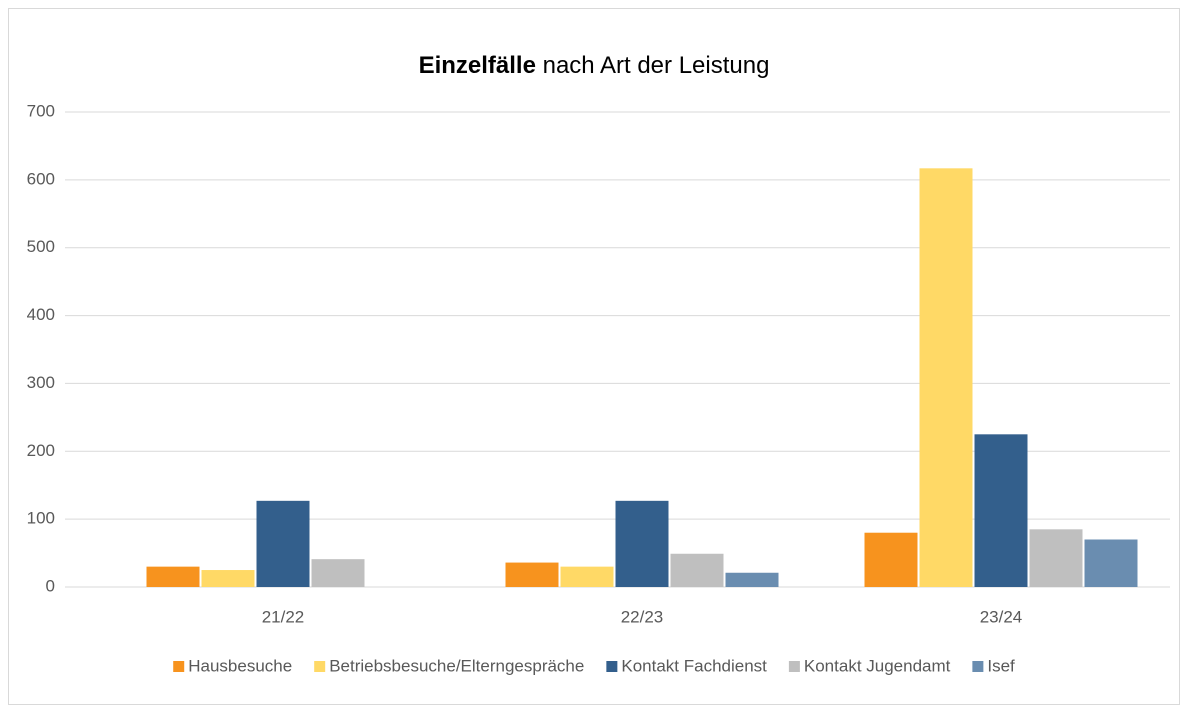 The image size is (1188, 718). What do you see at coordinates (877, 665) in the screenshot?
I see `legend-label: Kontakt Jugendamt` at bounding box center [877, 665].